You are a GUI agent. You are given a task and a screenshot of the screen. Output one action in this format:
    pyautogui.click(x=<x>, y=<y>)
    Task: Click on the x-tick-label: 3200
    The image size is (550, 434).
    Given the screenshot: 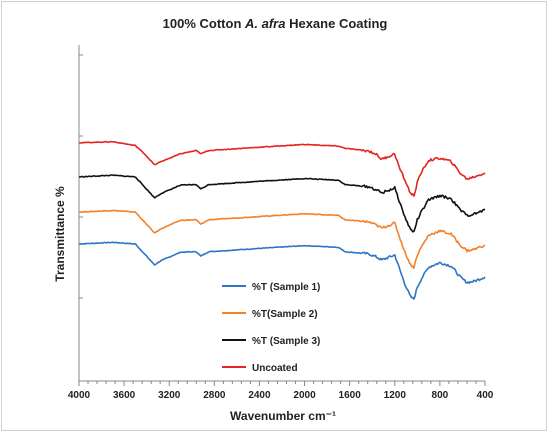 What is the action you would take?
    pyautogui.click(x=169, y=395)
    